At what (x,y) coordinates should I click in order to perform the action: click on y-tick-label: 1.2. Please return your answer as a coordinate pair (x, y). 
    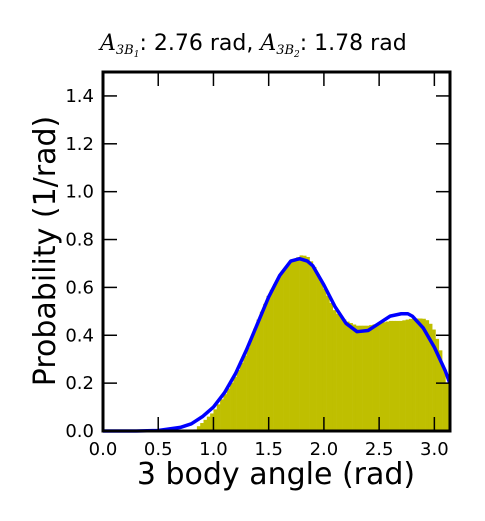
    Looking at the image, I should click on (79, 144).